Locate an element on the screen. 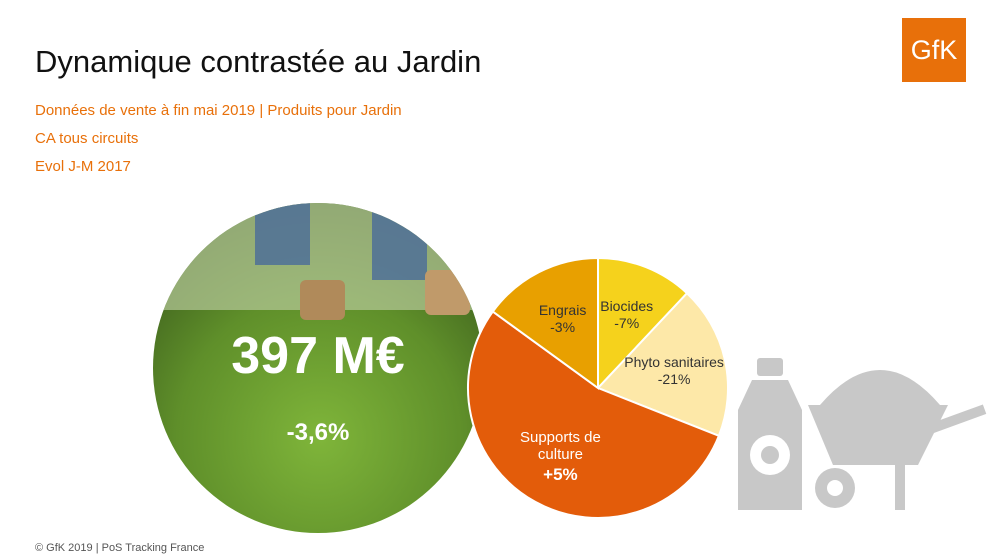 This screenshot has height=560, width=1000. category-change: -3% is located at coordinates (563, 326).